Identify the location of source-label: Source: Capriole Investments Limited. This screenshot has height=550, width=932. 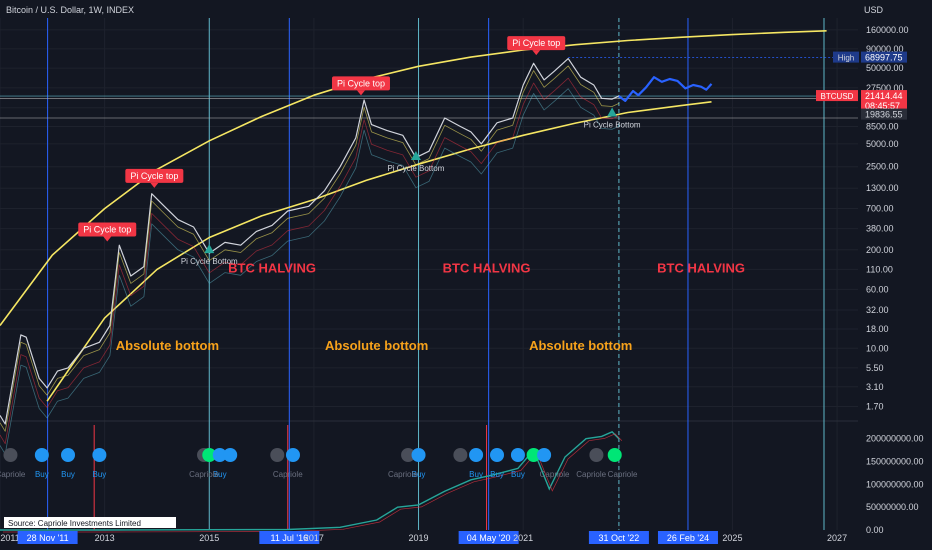
(74, 523).